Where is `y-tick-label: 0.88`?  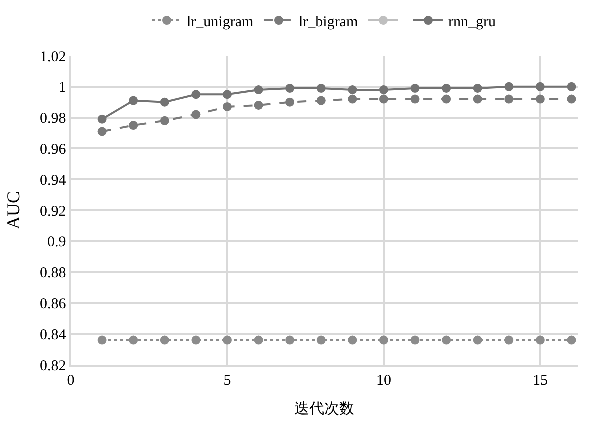
y-tick-label: 0.88 is located at coordinates (53, 274).